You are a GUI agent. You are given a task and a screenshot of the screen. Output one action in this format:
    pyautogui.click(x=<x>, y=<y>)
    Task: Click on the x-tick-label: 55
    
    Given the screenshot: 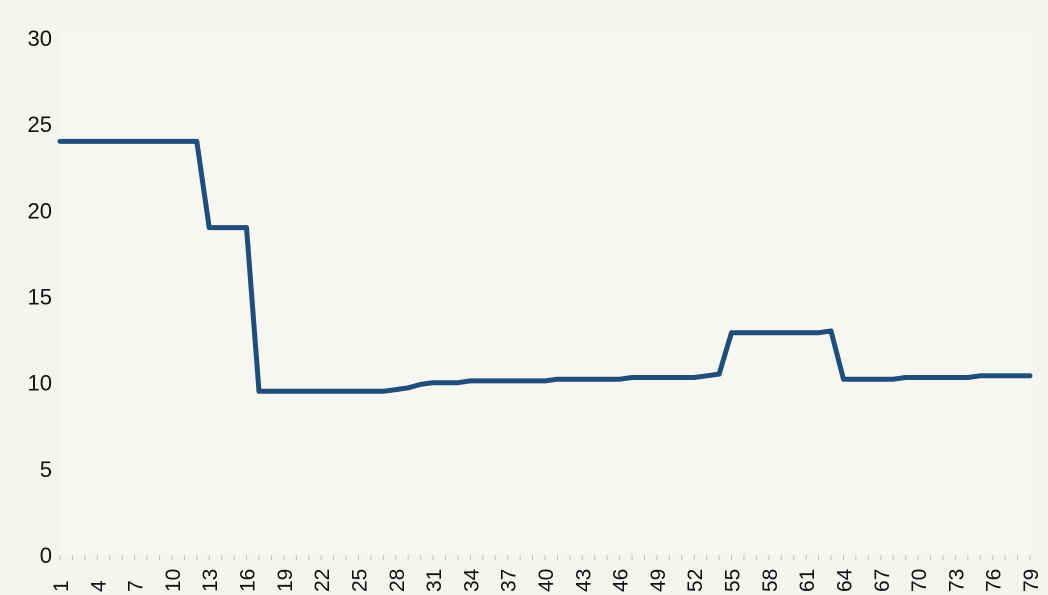 What is the action you would take?
    pyautogui.click(x=733, y=580)
    